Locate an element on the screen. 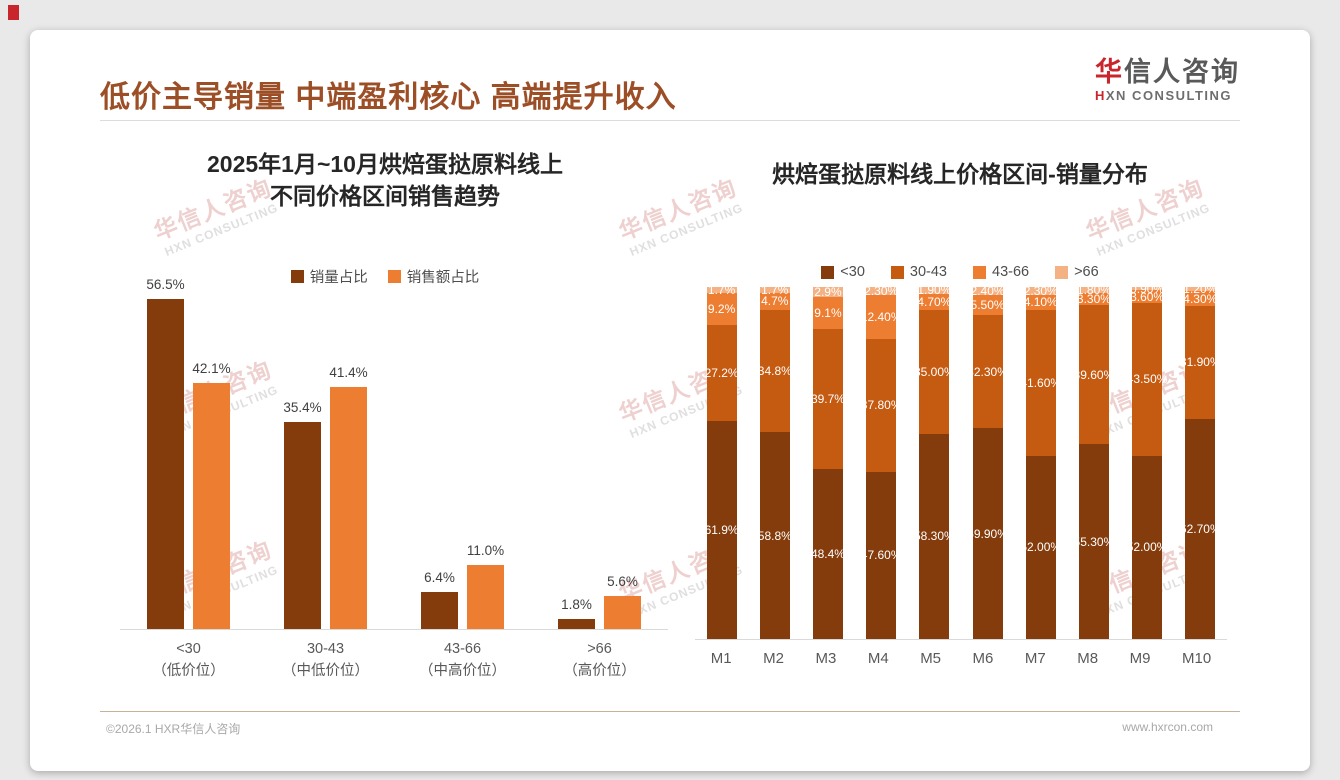 The width and height of the screenshot is (1340, 780). left-legend-item-1: 销售额占比 is located at coordinates (433, 276).